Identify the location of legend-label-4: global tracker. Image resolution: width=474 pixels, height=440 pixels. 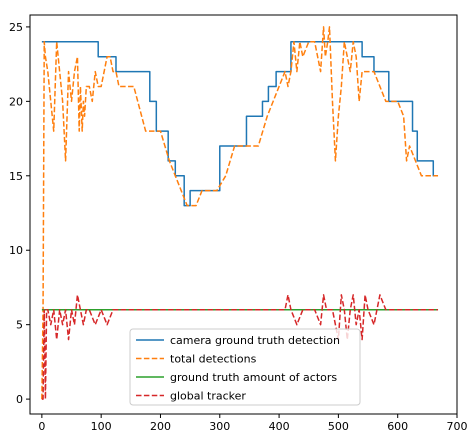
(208, 396).